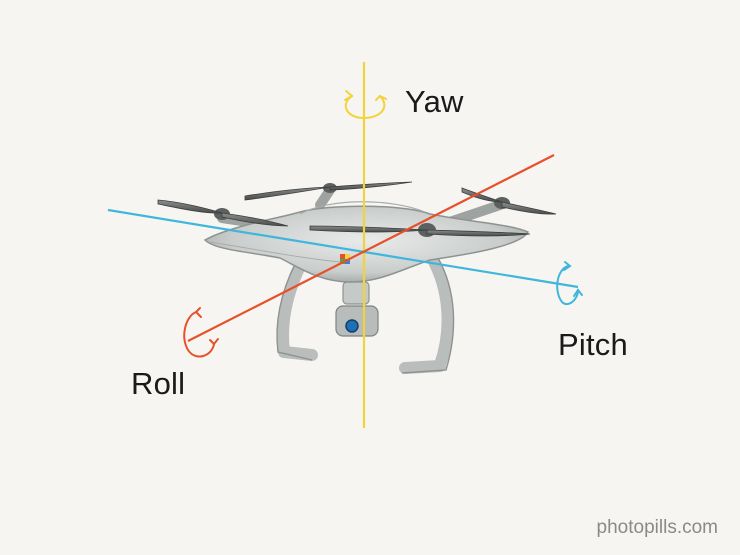 Image resolution: width=740 pixels, height=555 pixels. What do you see at coordinates (434, 101) in the screenshot?
I see `yaw-label: Yaw` at bounding box center [434, 101].